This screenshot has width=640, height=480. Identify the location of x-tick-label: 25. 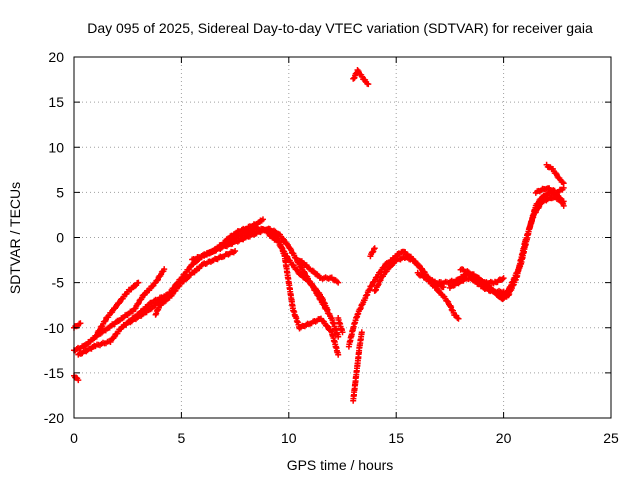
(611, 438).